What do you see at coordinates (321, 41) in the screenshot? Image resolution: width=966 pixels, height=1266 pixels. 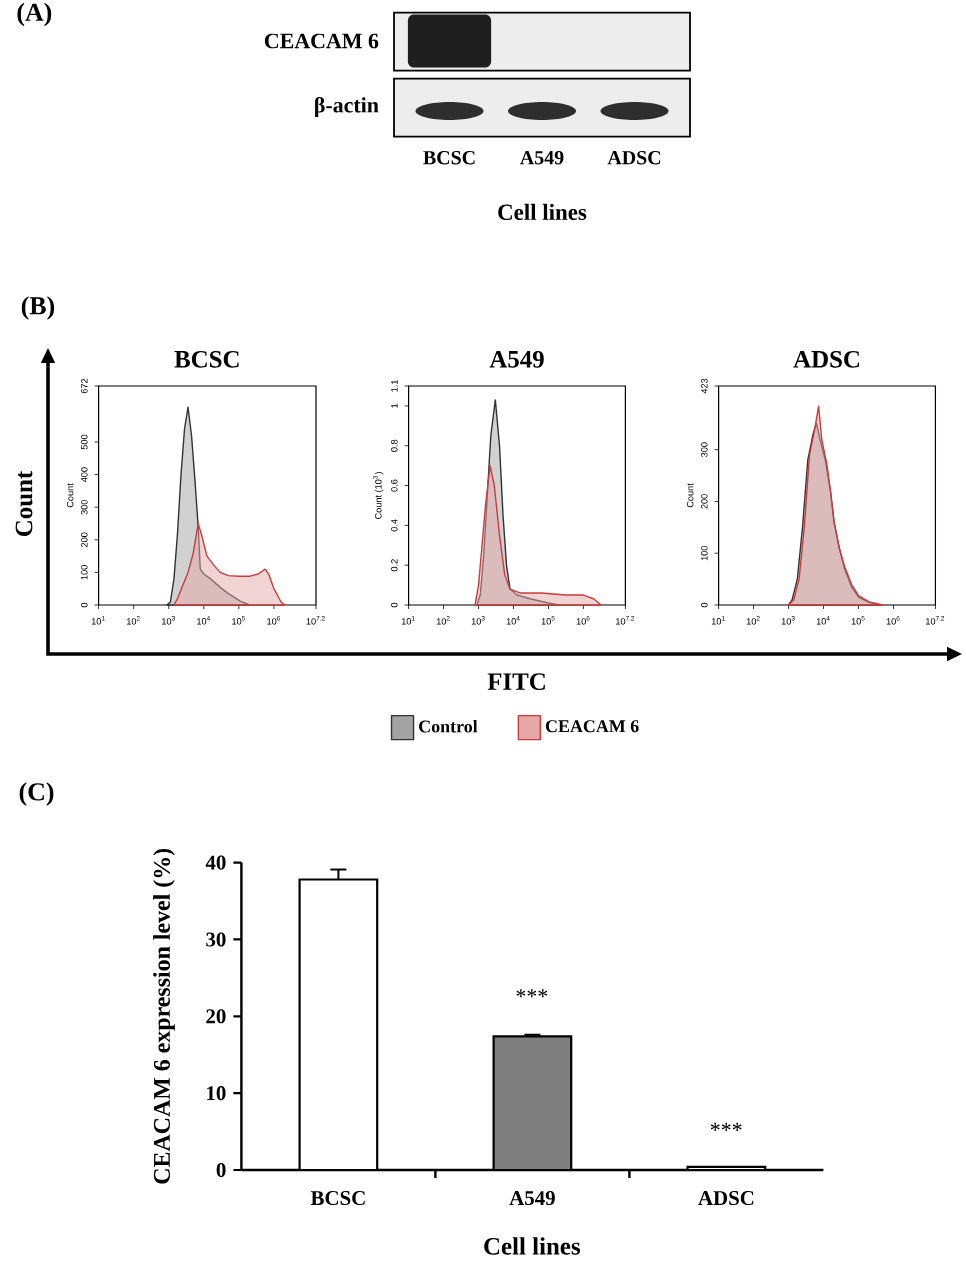 I see `text: CEACAM 6` at bounding box center [321, 41].